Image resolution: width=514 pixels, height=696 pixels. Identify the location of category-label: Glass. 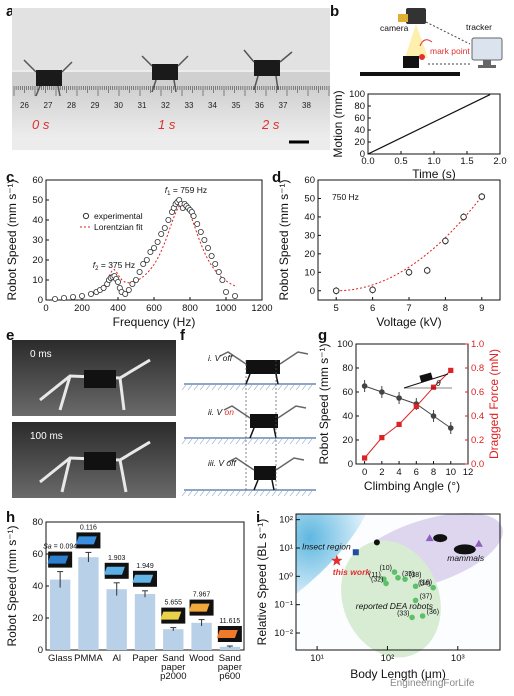
(60, 658).